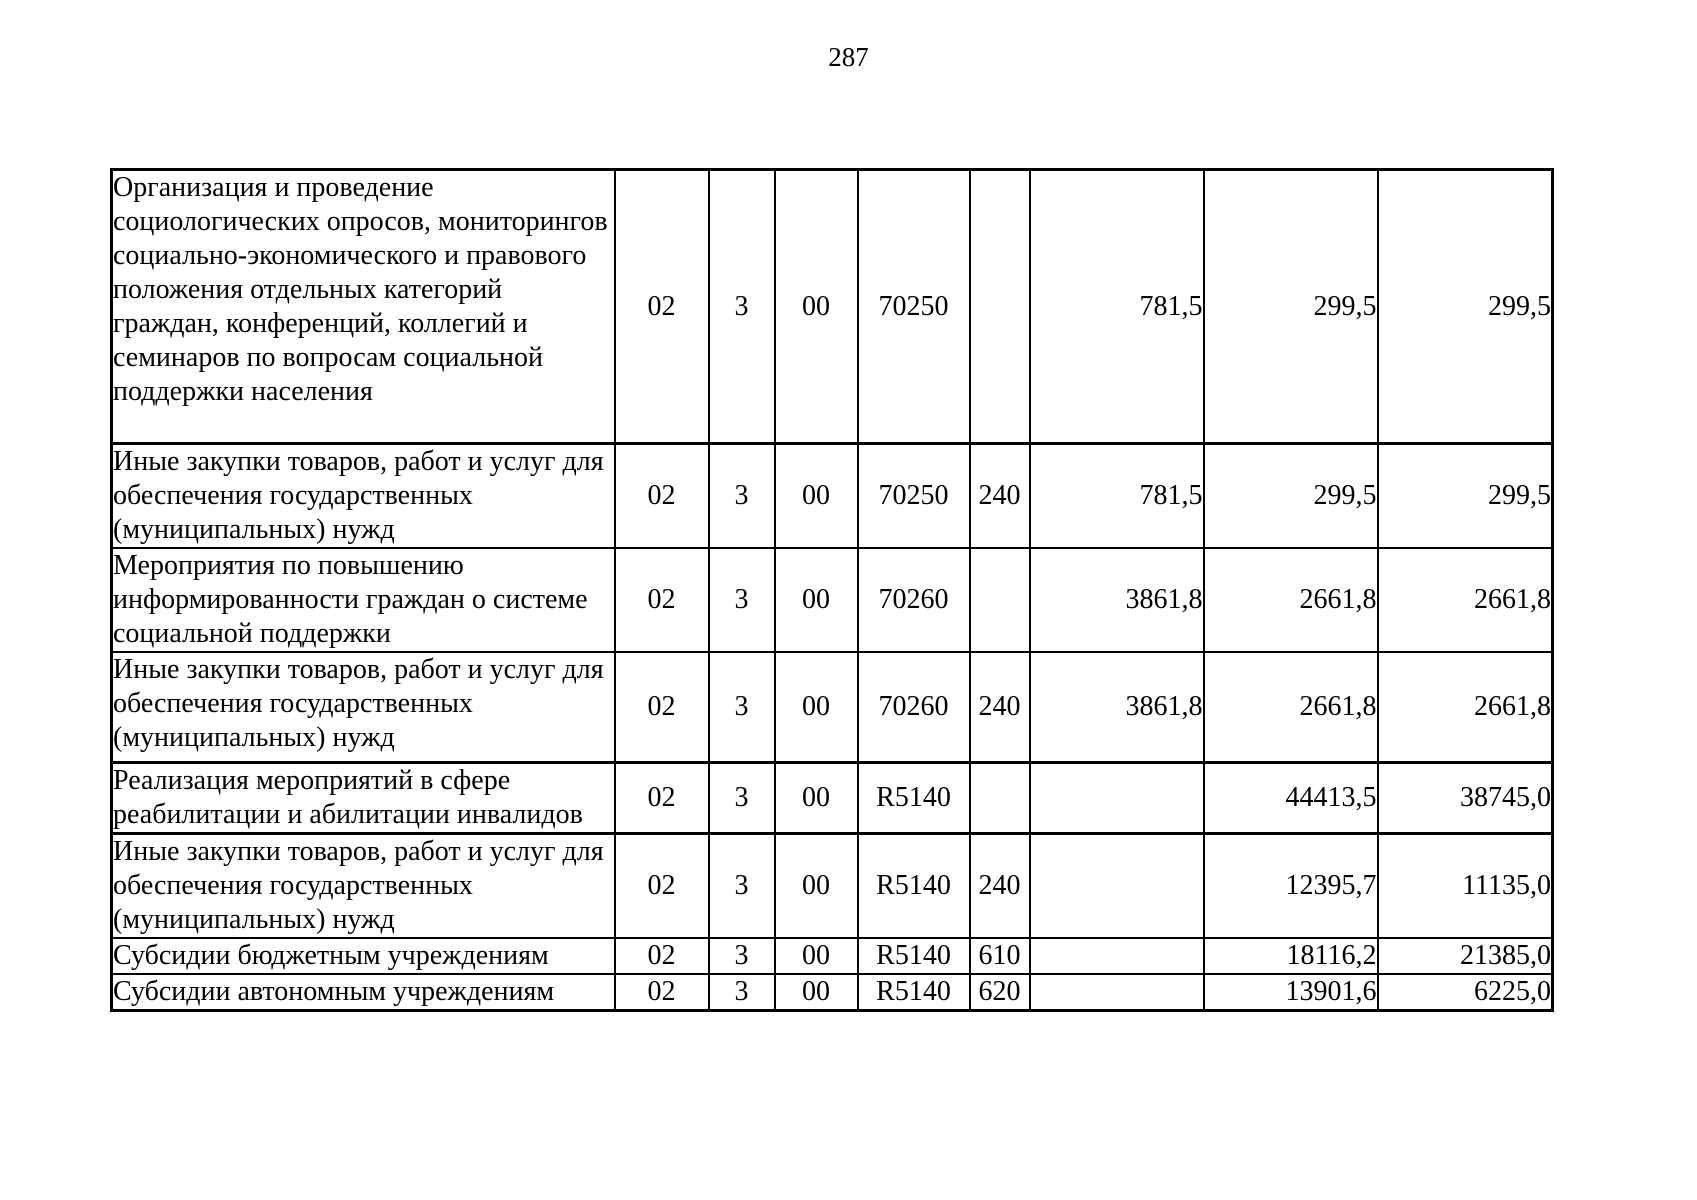 This screenshot has width=1697, height=1200. What do you see at coordinates (1290, 992) in the screenshot?
I see `amount-cell: 13901,6` at bounding box center [1290, 992].